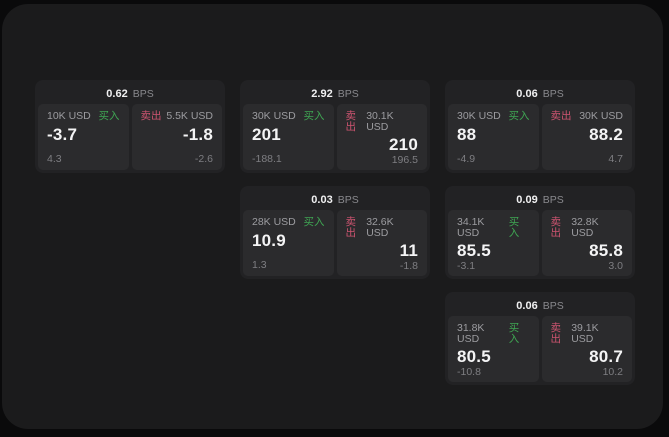 This screenshot has width=669, height=437. Describe the element at coordinates (189, 116) in the screenshot. I see `sell-amount: 5.5K USD` at that location.